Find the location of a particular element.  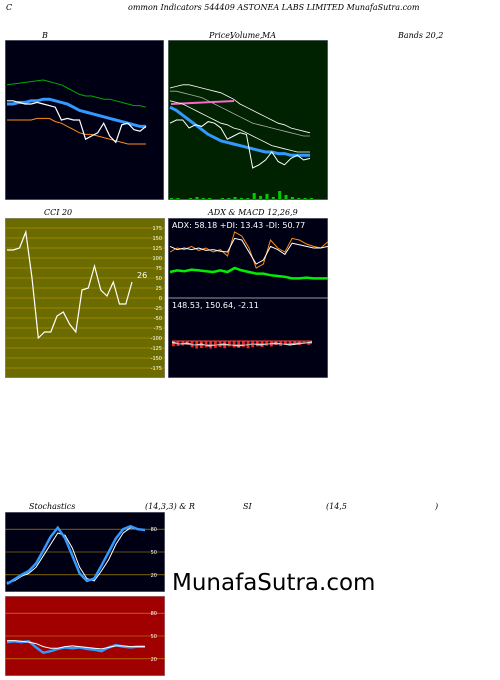

macd-panel: 148.53, 150.64, -2.11 is located at coordinates (248, 338).